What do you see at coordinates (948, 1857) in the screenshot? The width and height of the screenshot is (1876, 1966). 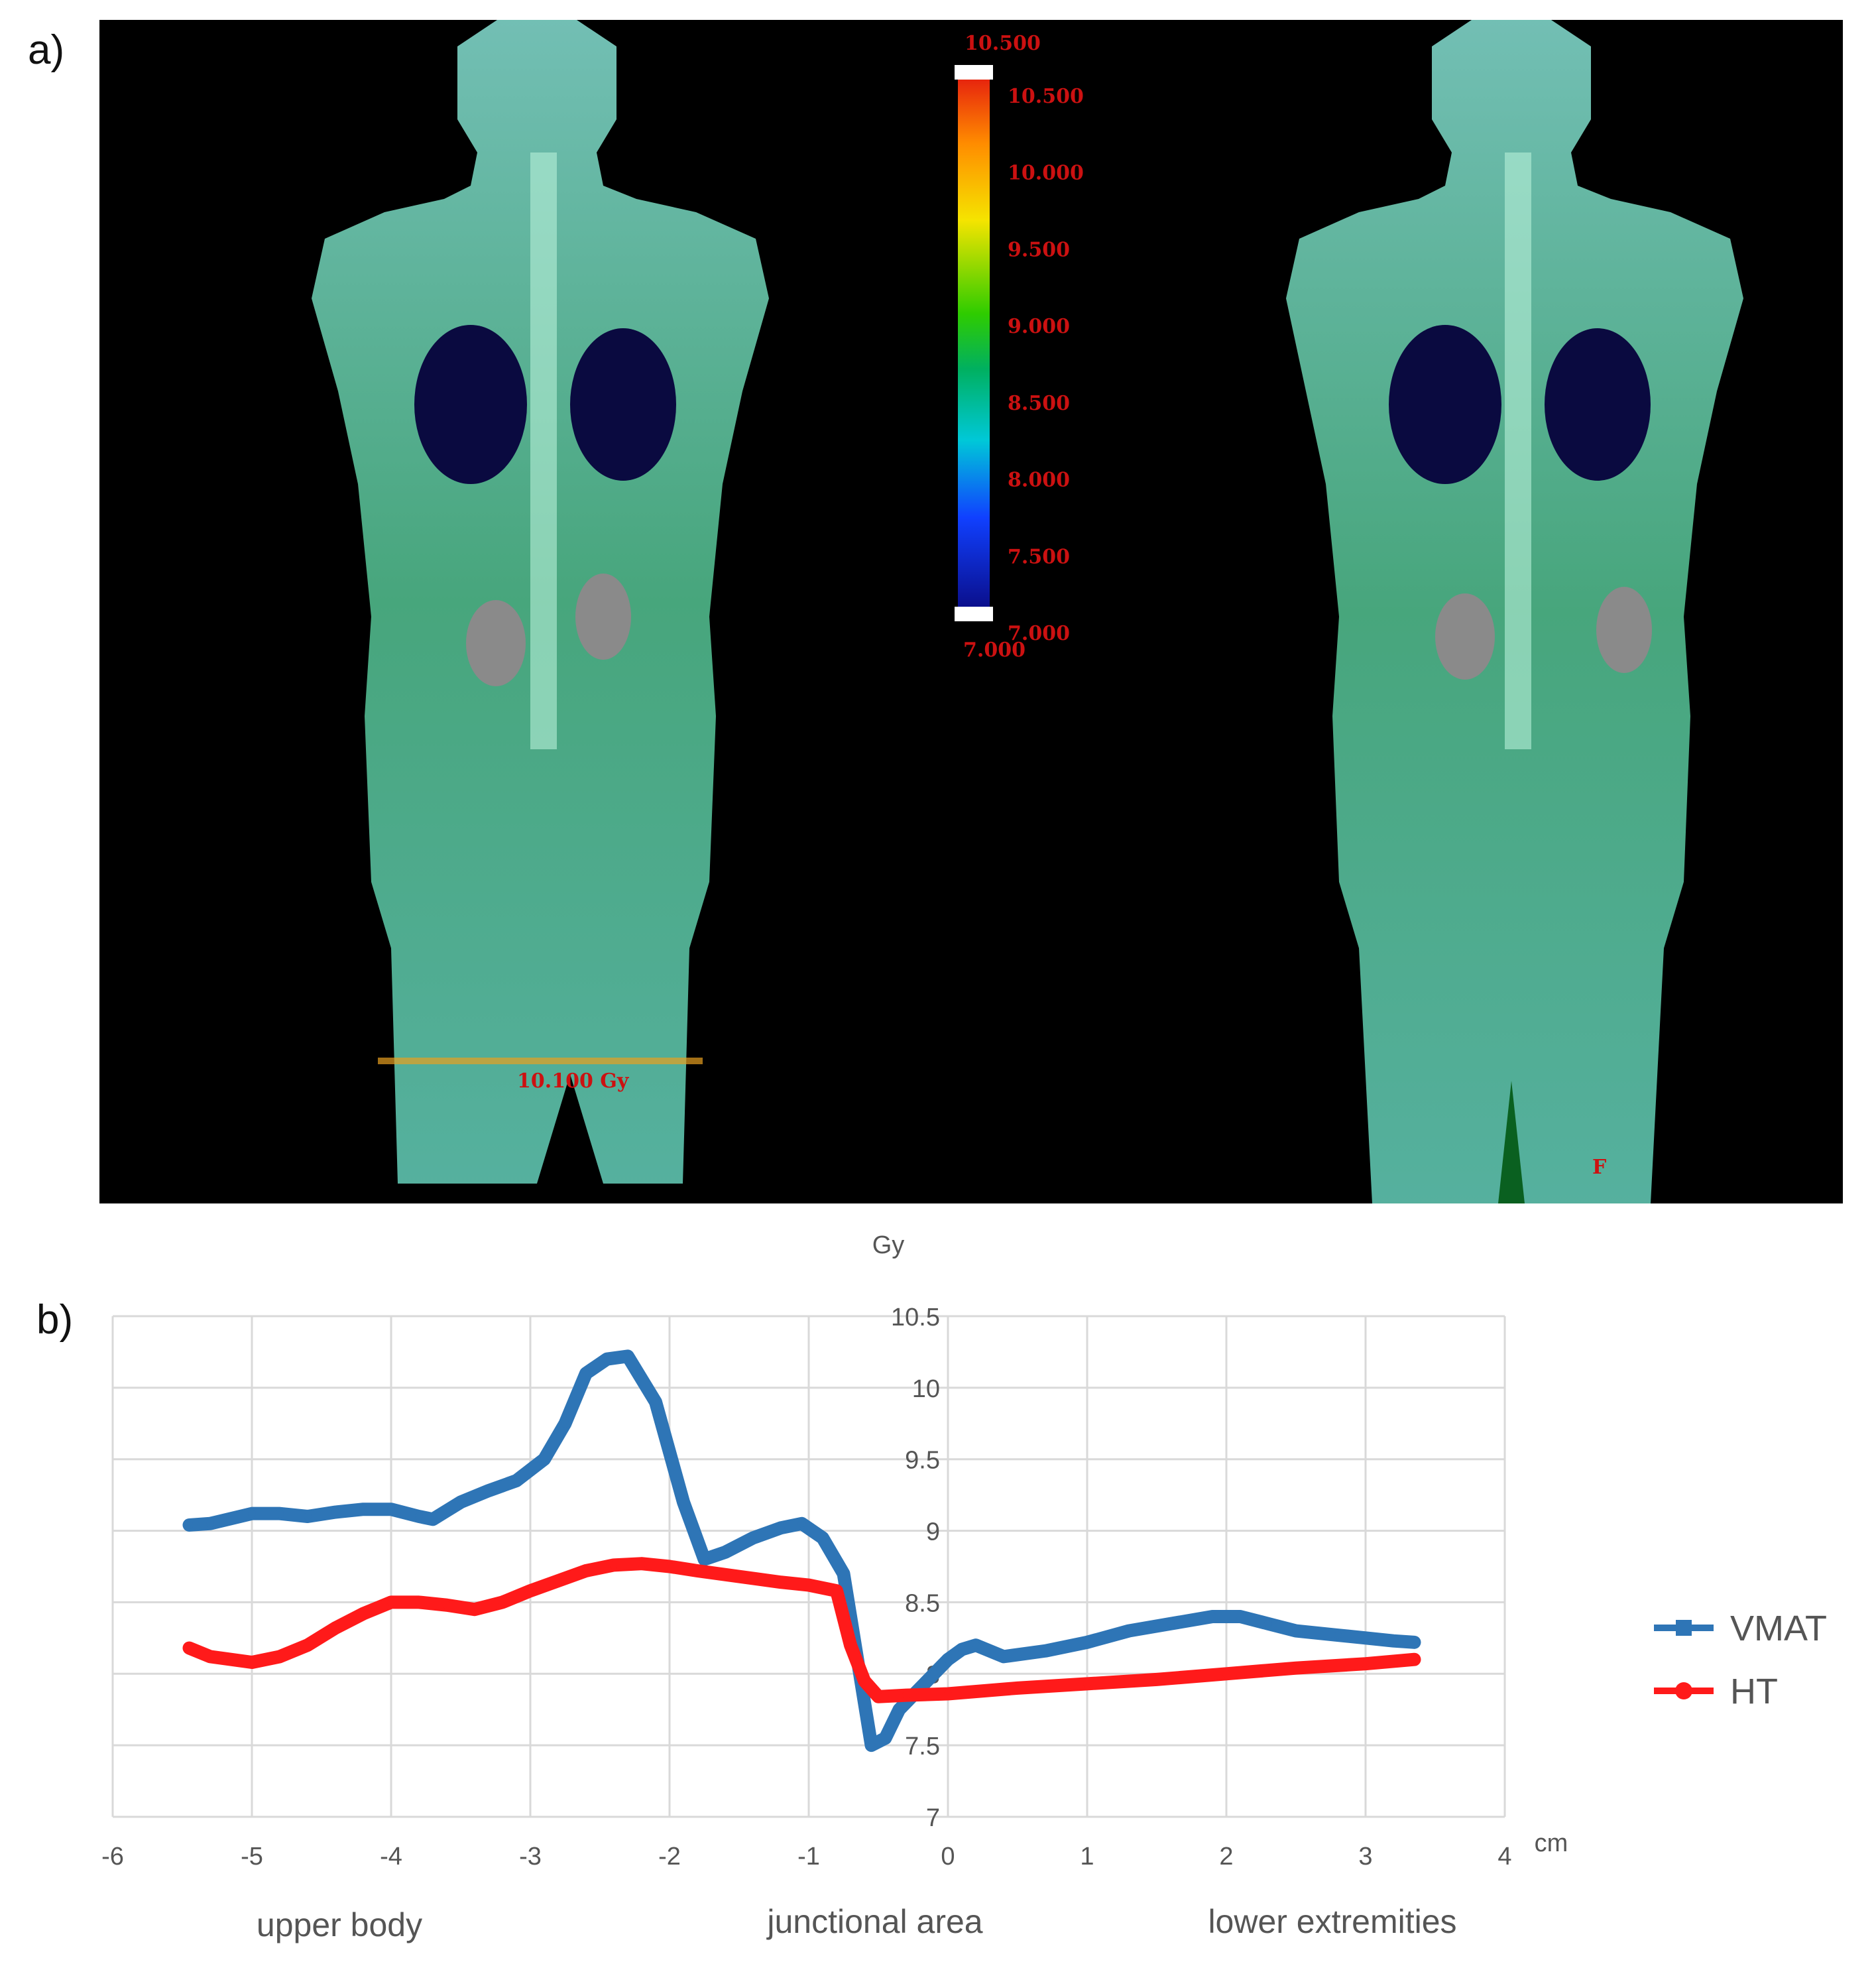 I see `x-tick-label: 0` at bounding box center [948, 1857].